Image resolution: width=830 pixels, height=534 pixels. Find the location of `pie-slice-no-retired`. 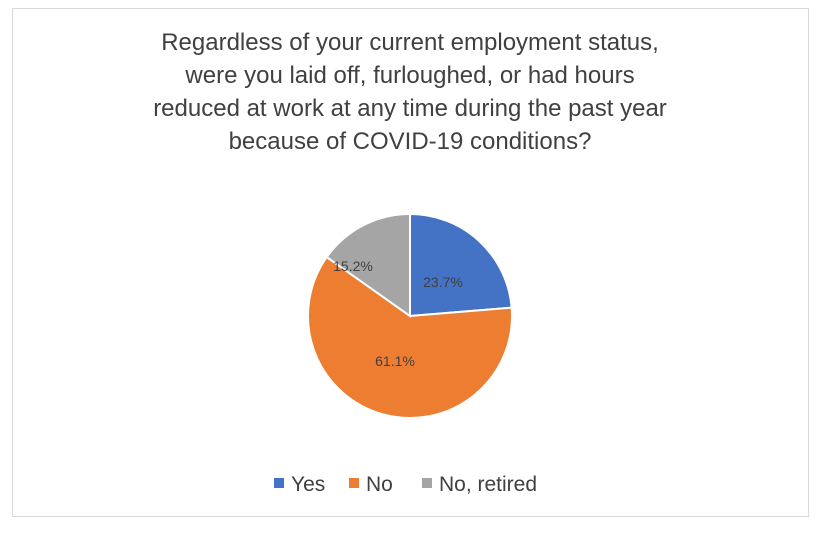

pie-slice-no-retired is located at coordinates (368, 265).